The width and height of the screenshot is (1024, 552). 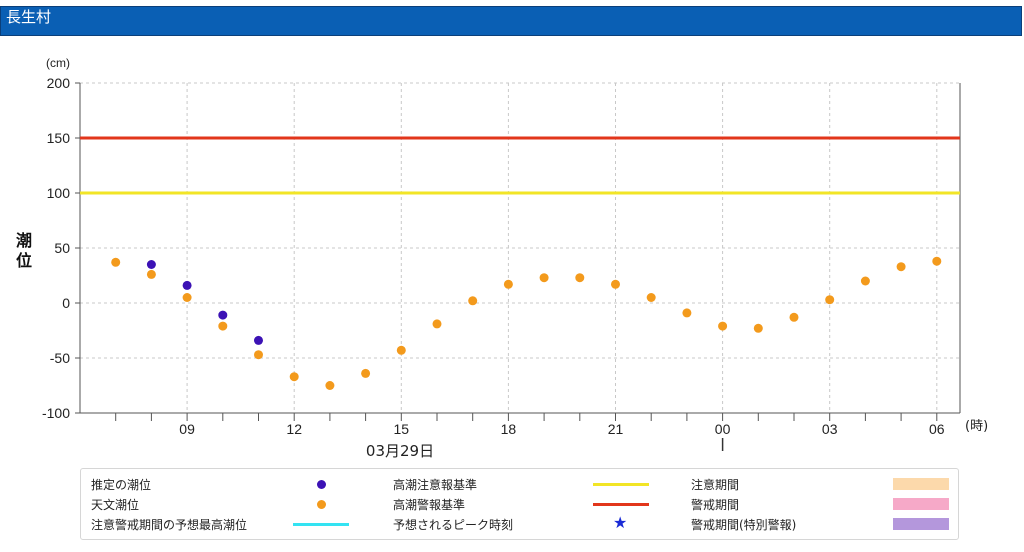 What do you see at coordinates (321, 484) in the screenshot?
I see `legend-symbol-estimated-tide` at bounding box center [321, 484].